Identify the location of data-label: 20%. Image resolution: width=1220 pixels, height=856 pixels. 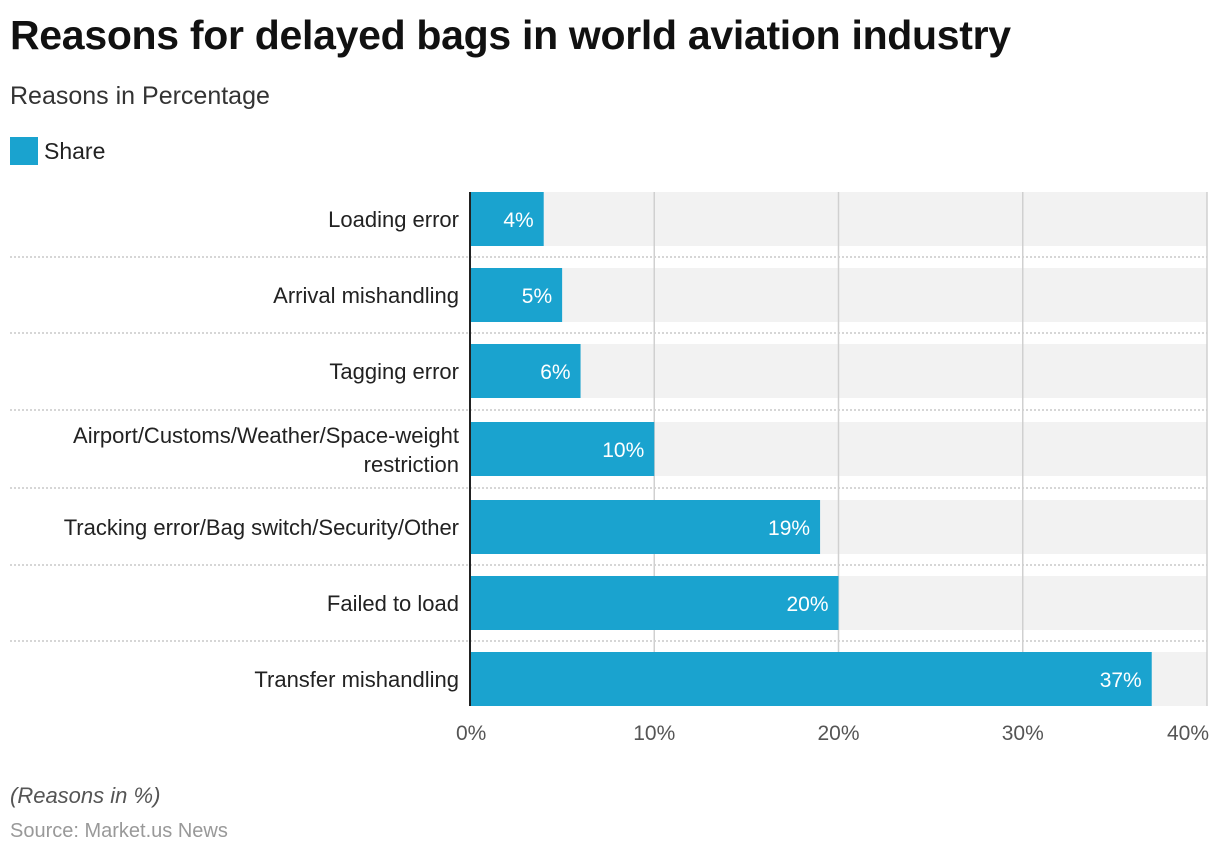
(807, 604).